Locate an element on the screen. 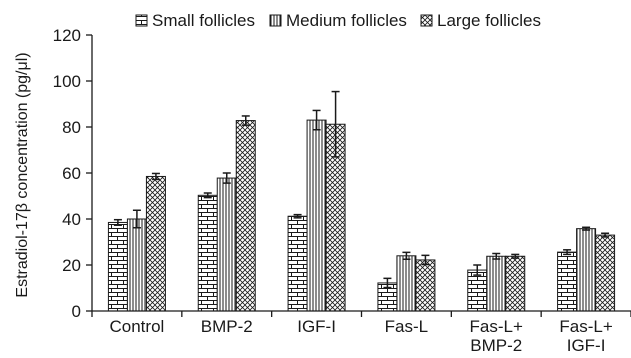 This screenshot has width=631, height=358. y-tick-label: 0 is located at coordinates (76, 311).